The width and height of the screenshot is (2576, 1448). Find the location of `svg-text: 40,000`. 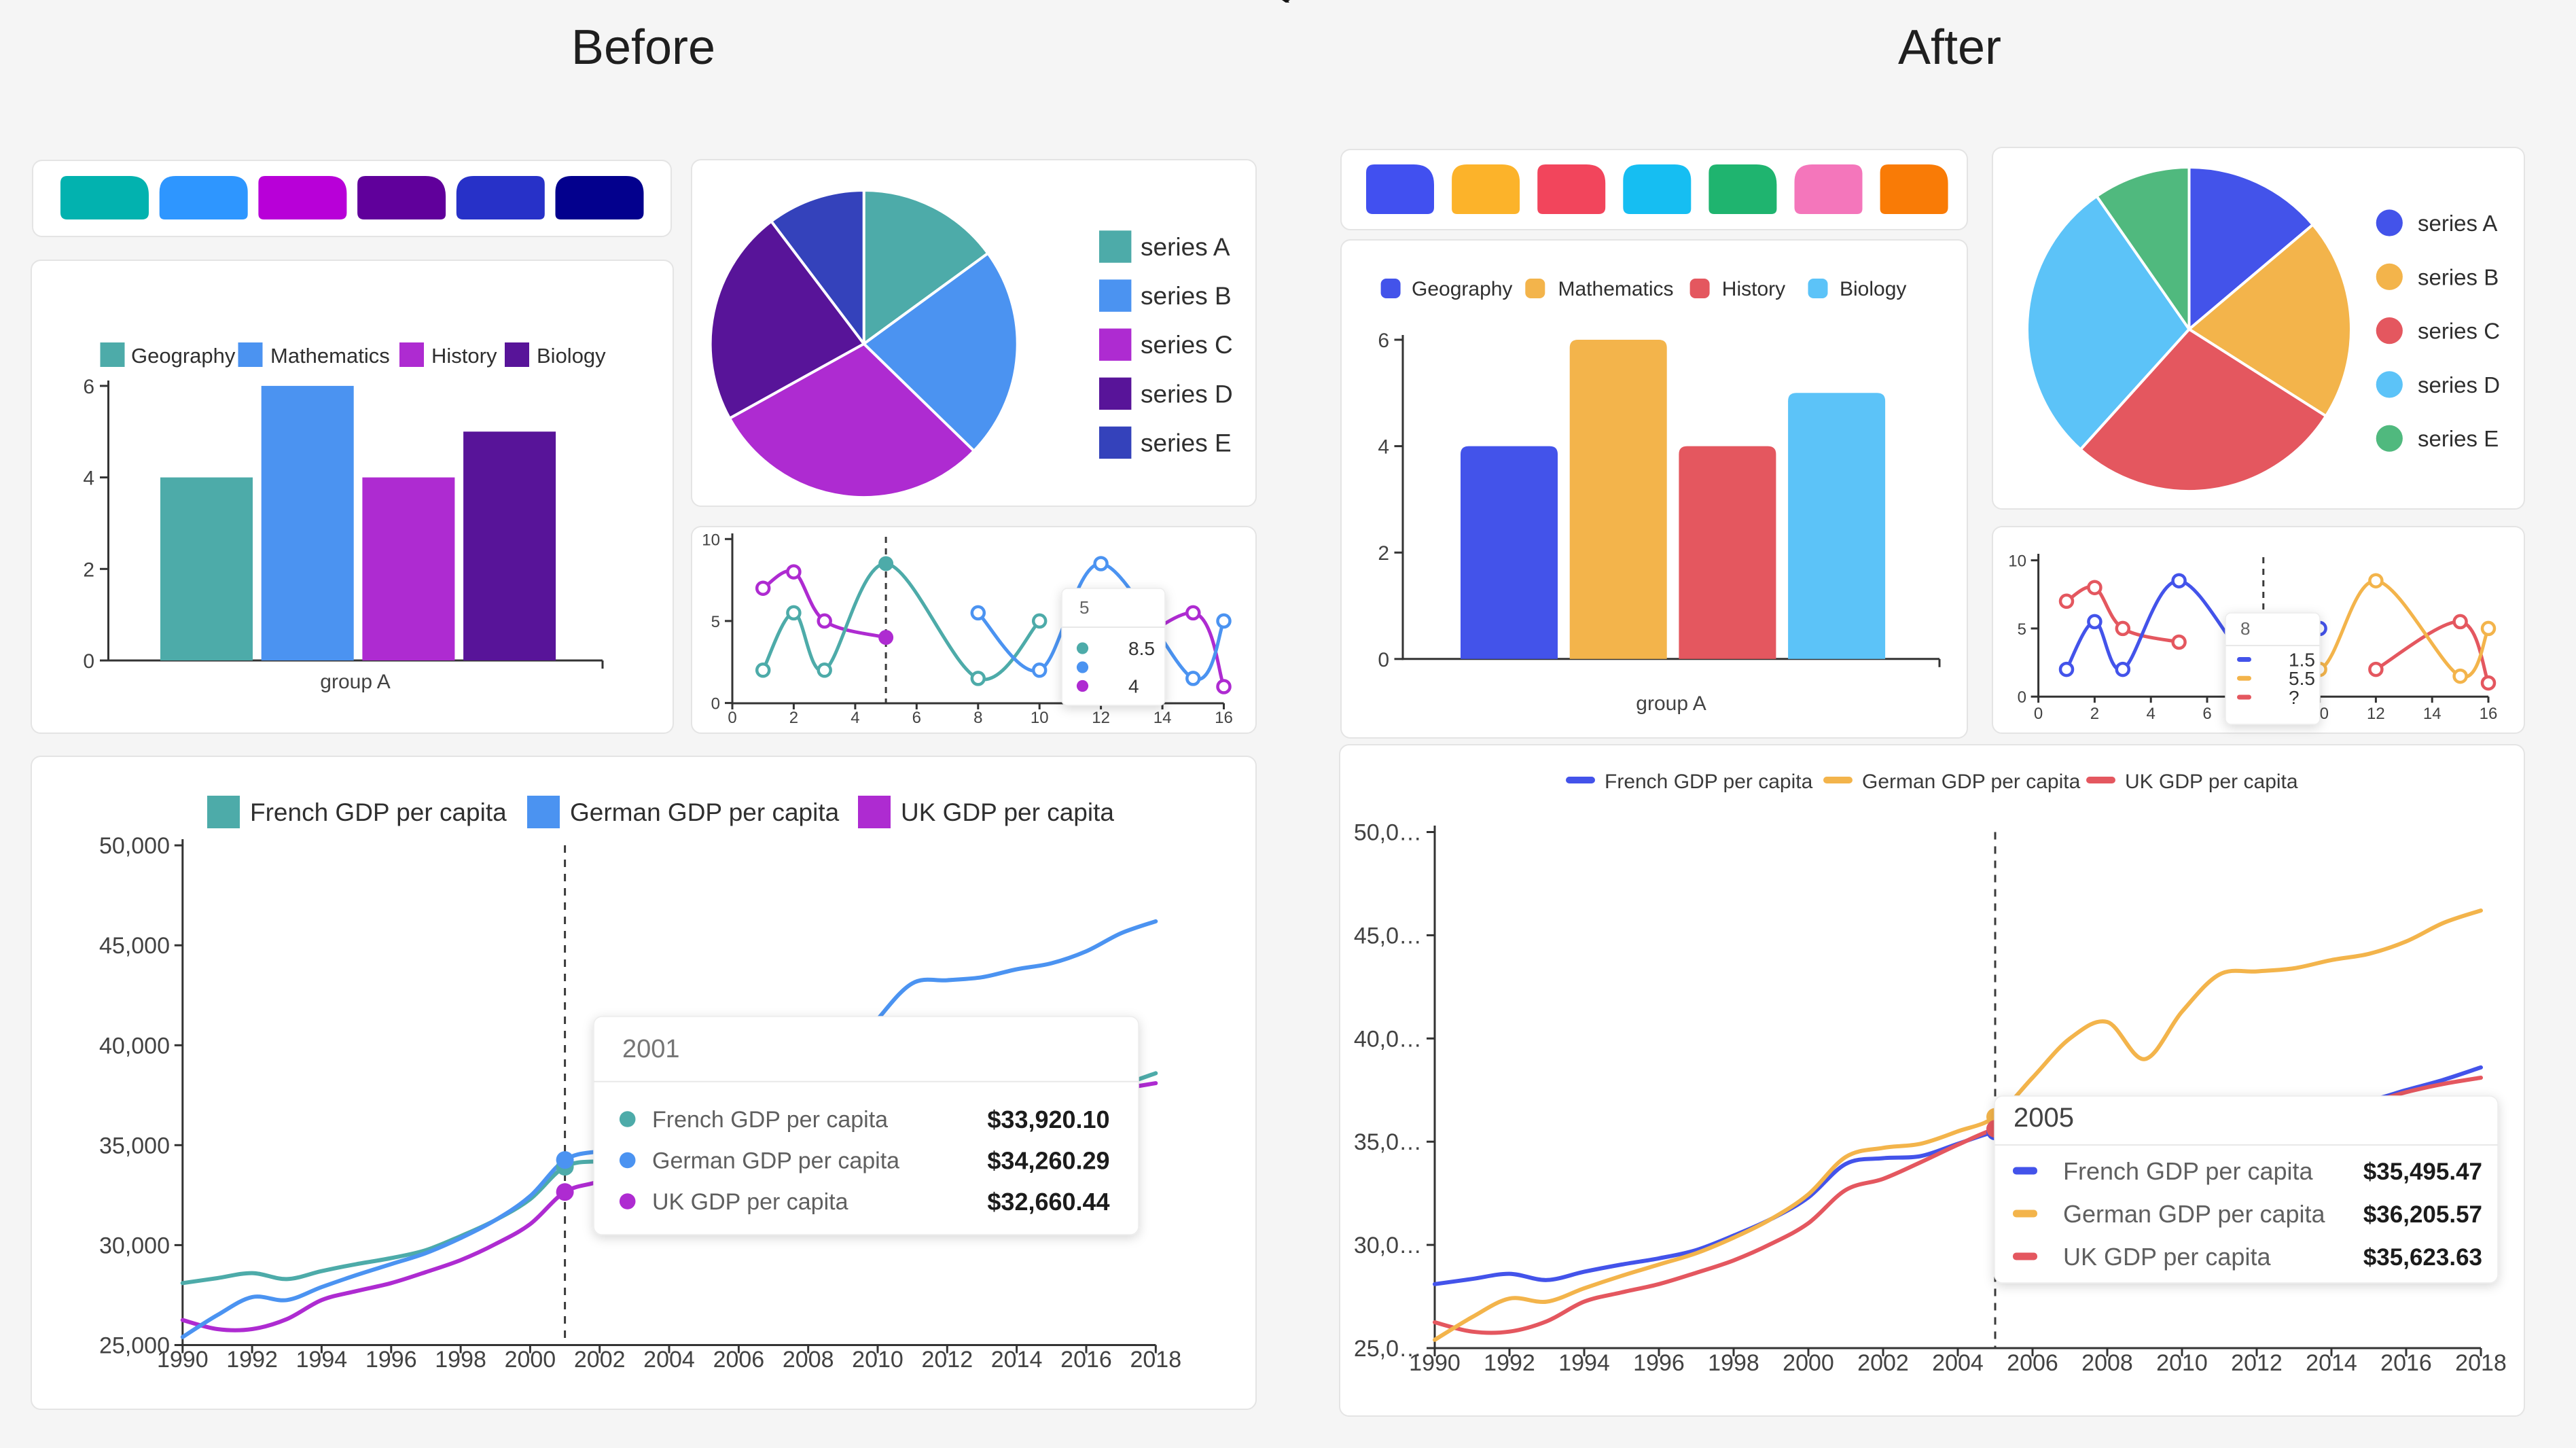

svg-text: 40,000 is located at coordinates (134, 1046).